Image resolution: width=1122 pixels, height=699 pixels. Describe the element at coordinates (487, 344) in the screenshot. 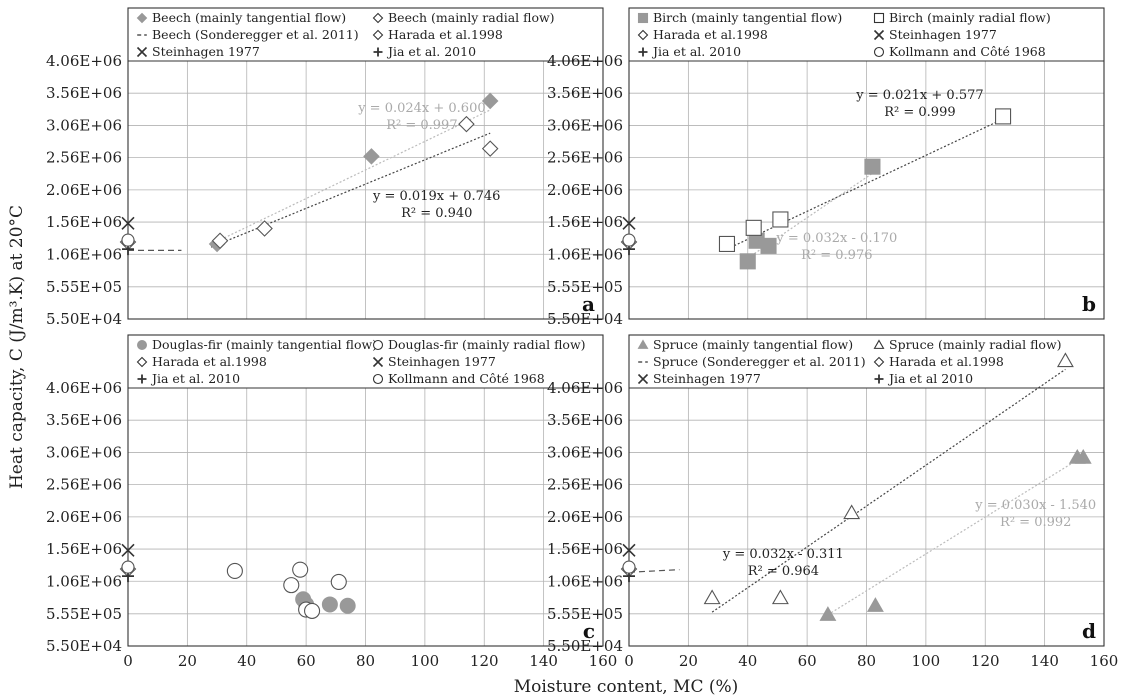

I see `legend-label: Douglas-fir (mainly radial flow)` at that location.